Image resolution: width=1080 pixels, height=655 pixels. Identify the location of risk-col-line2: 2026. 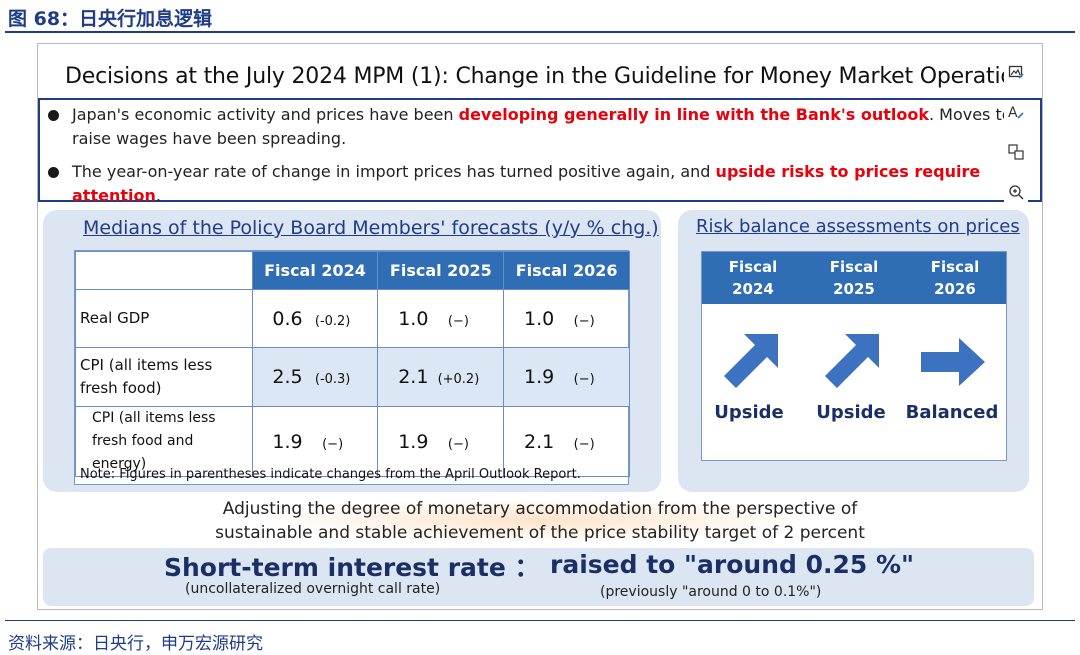
(955, 289).